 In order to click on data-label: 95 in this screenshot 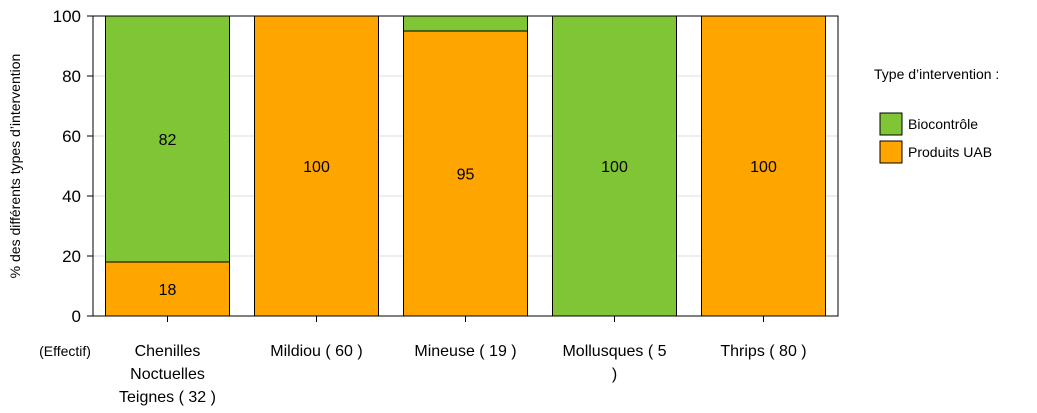, I will do `click(466, 175)`.